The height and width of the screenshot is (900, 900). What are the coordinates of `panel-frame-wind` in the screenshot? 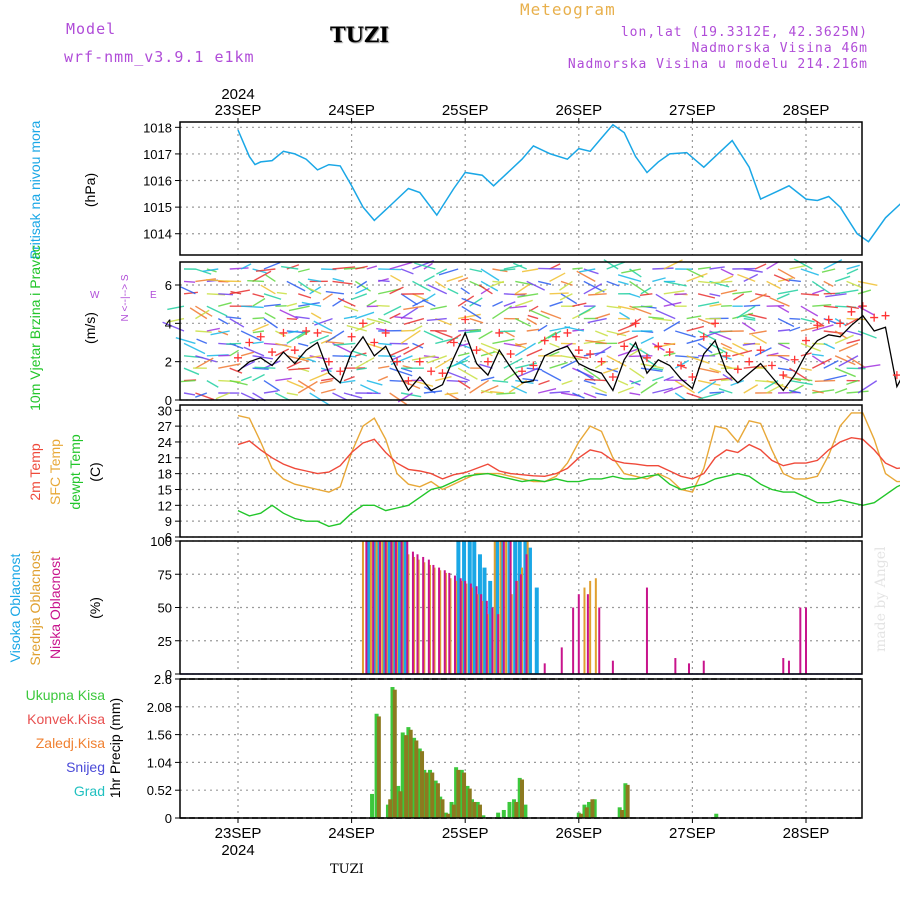 It's located at (521, 331).